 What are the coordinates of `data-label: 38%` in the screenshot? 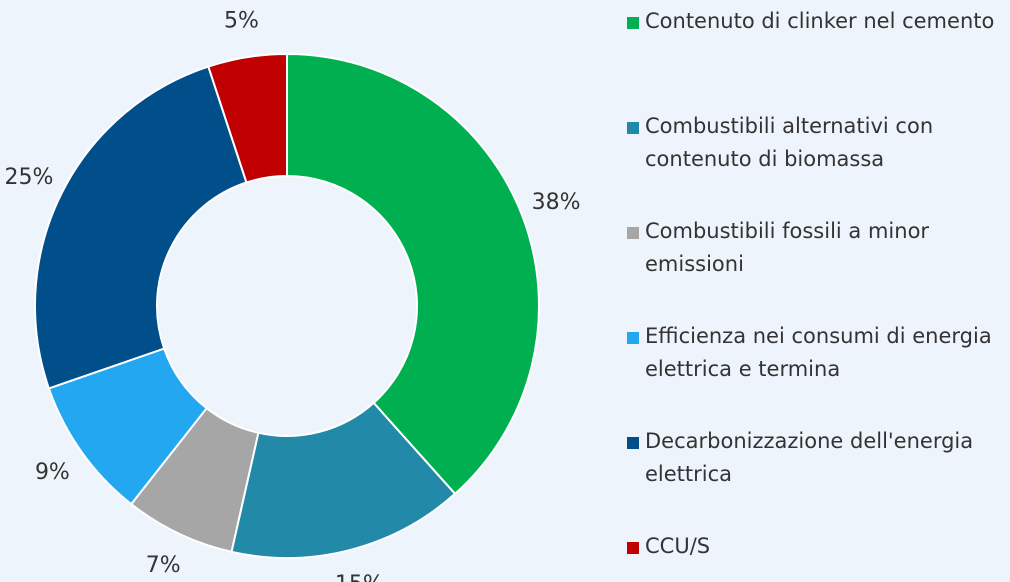 It's located at (556, 202).